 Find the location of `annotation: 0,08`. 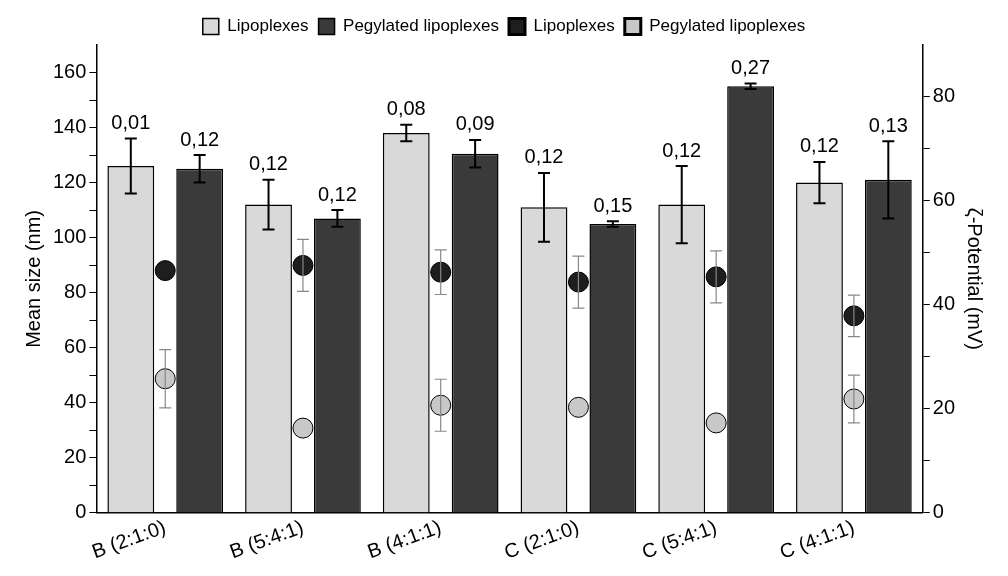

annotation: 0,08 is located at coordinates (406, 108).